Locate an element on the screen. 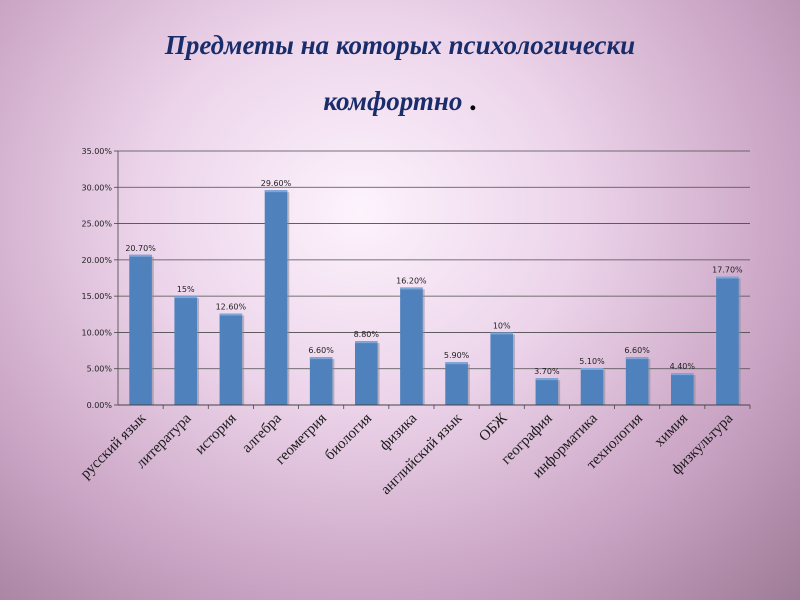  y-tick-label: 25.00% is located at coordinates (96, 224).